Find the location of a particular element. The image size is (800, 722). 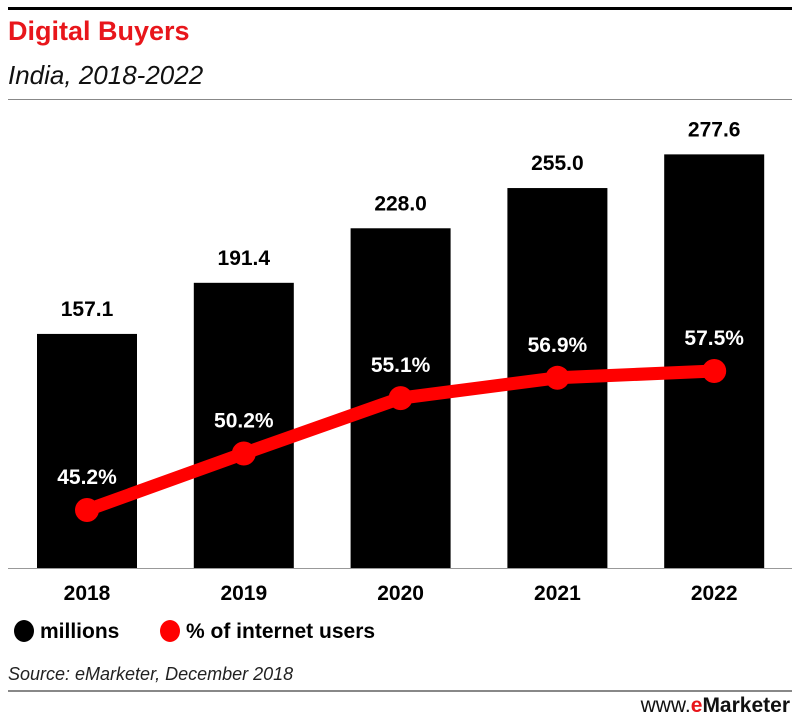

x-tick-label: 2020 is located at coordinates (400, 593).